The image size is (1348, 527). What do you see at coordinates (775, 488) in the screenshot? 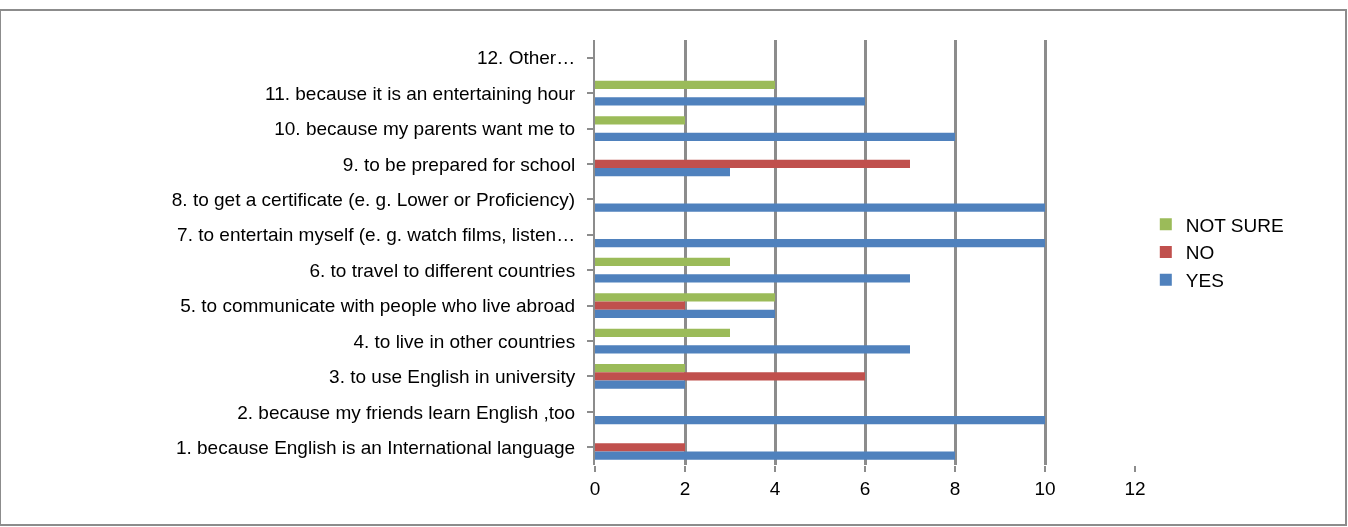
I see `x-tick-label: 4` at bounding box center [775, 488].